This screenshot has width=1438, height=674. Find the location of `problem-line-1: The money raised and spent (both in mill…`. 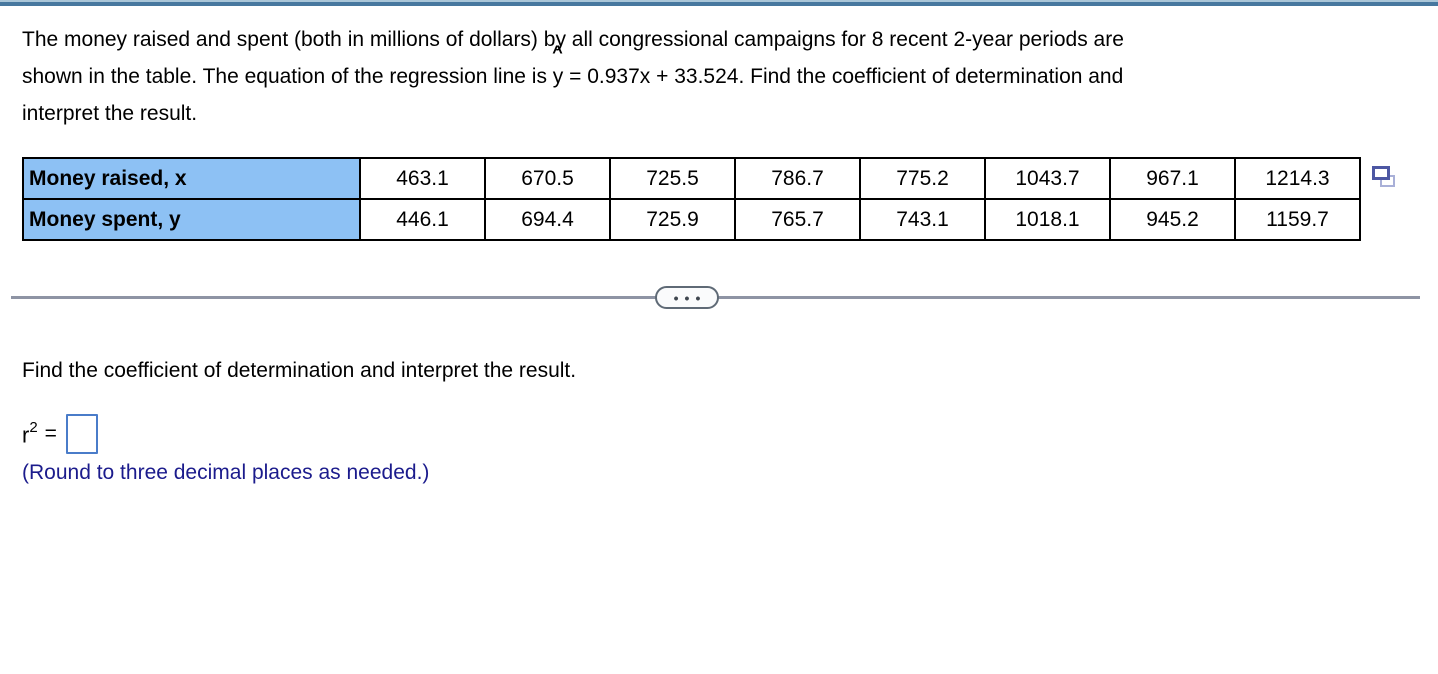

problem-line-1: The money raised and spent (both in mill… is located at coordinates (573, 39).